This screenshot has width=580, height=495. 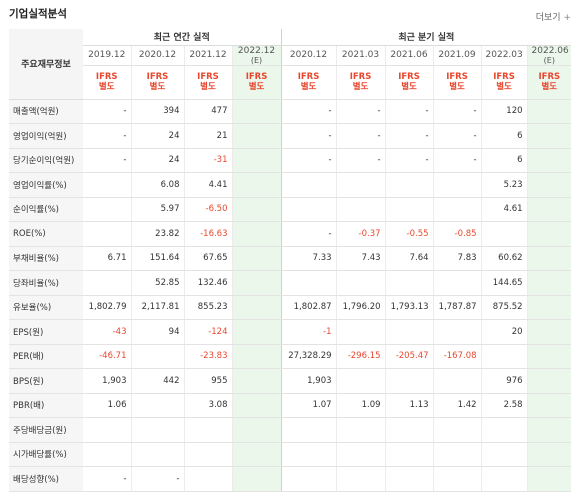 What do you see at coordinates (457, 55) in the screenshot?
I see `period-header: 2021.09` at bounding box center [457, 55].